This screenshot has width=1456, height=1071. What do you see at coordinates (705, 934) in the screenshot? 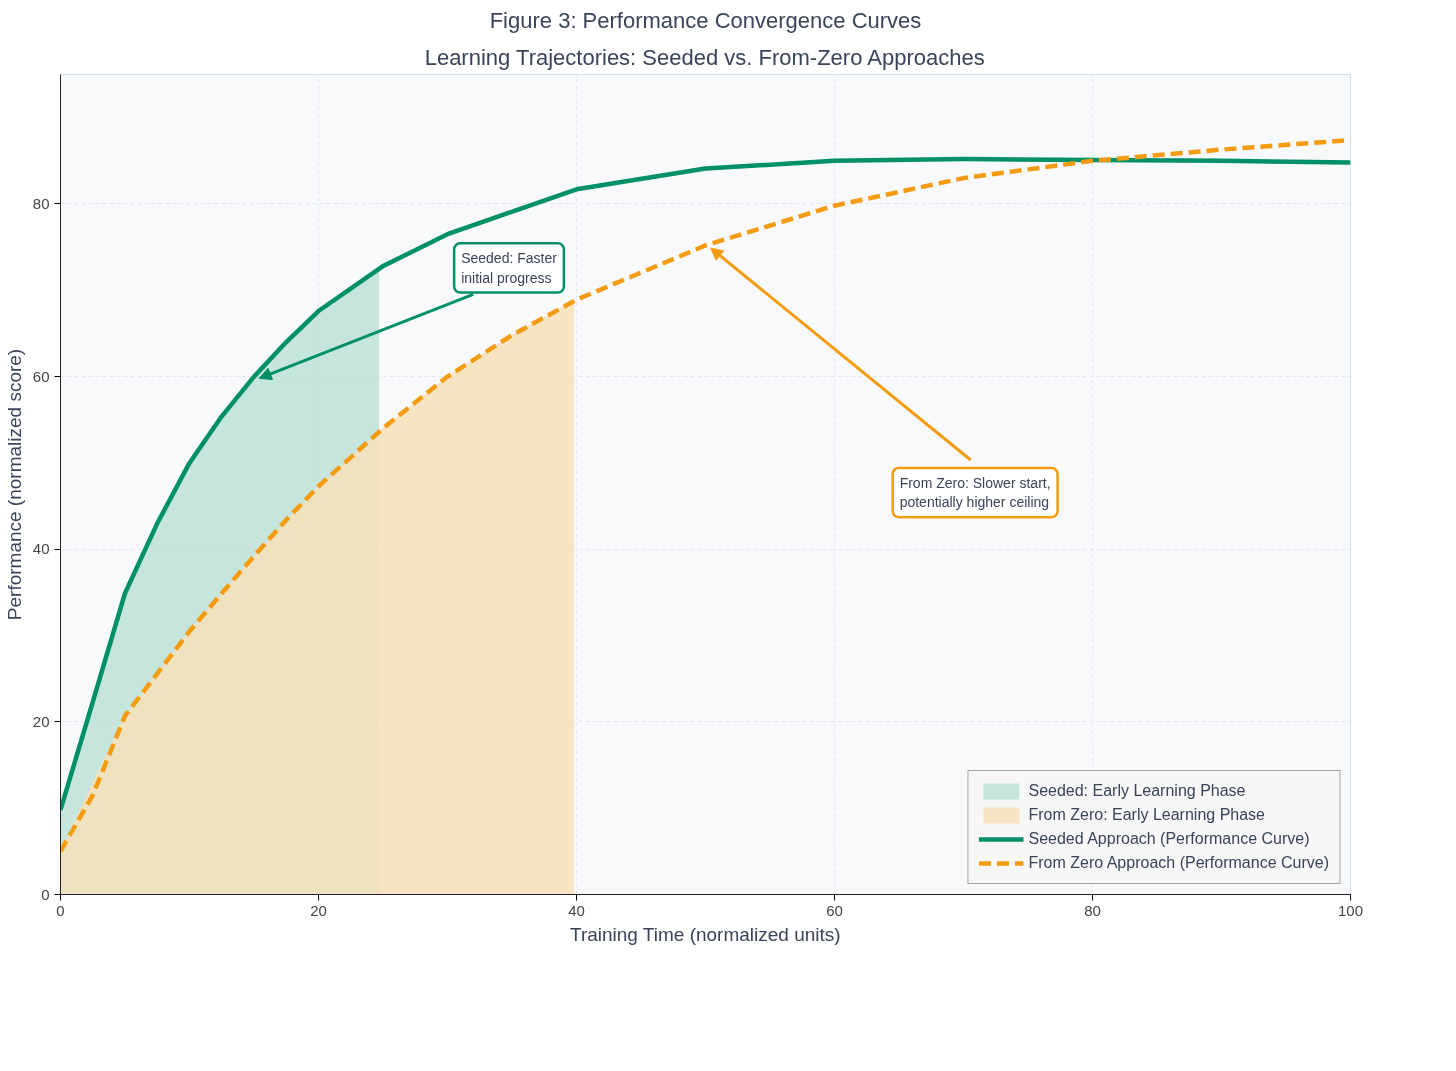
I see `x-axis-title: Training Time (normalized units)` at bounding box center [705, 934].